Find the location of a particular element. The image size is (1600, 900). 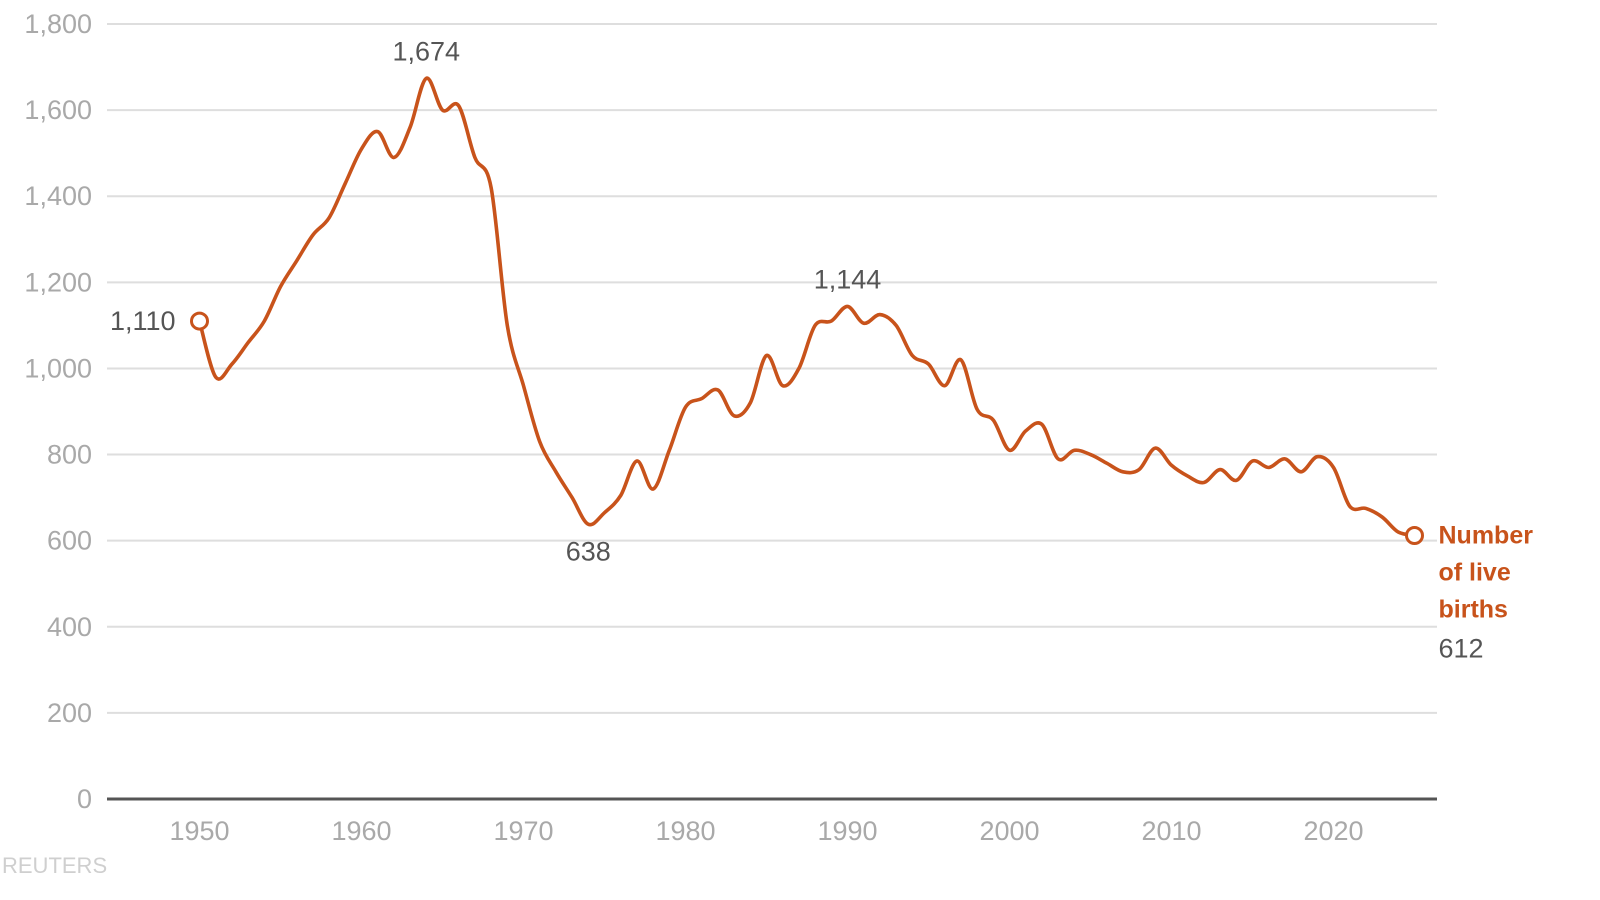

y-tick-label: 0 is located at coordinates (84, 799).